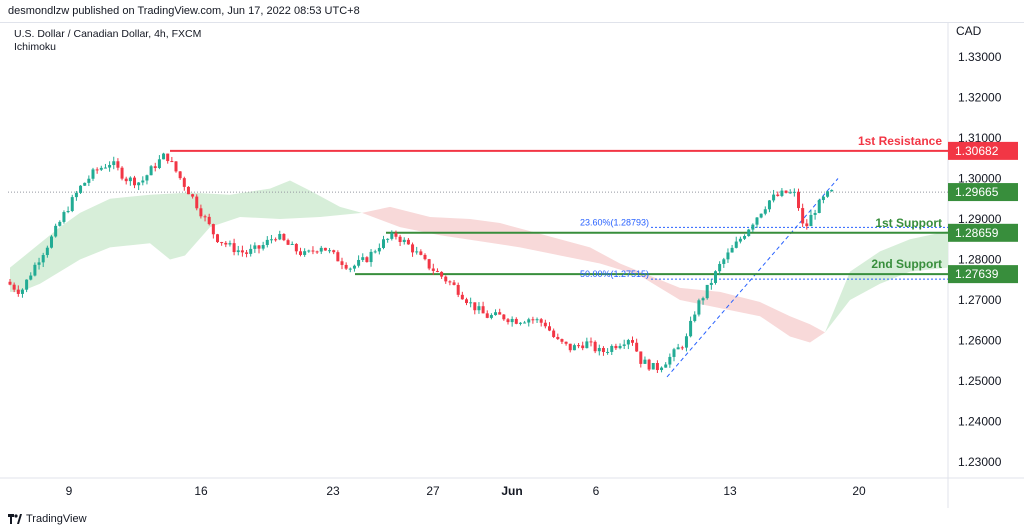  Describe the element at coordinates (983, 192) in the screenshot. I see `last-price-tag` at that location.